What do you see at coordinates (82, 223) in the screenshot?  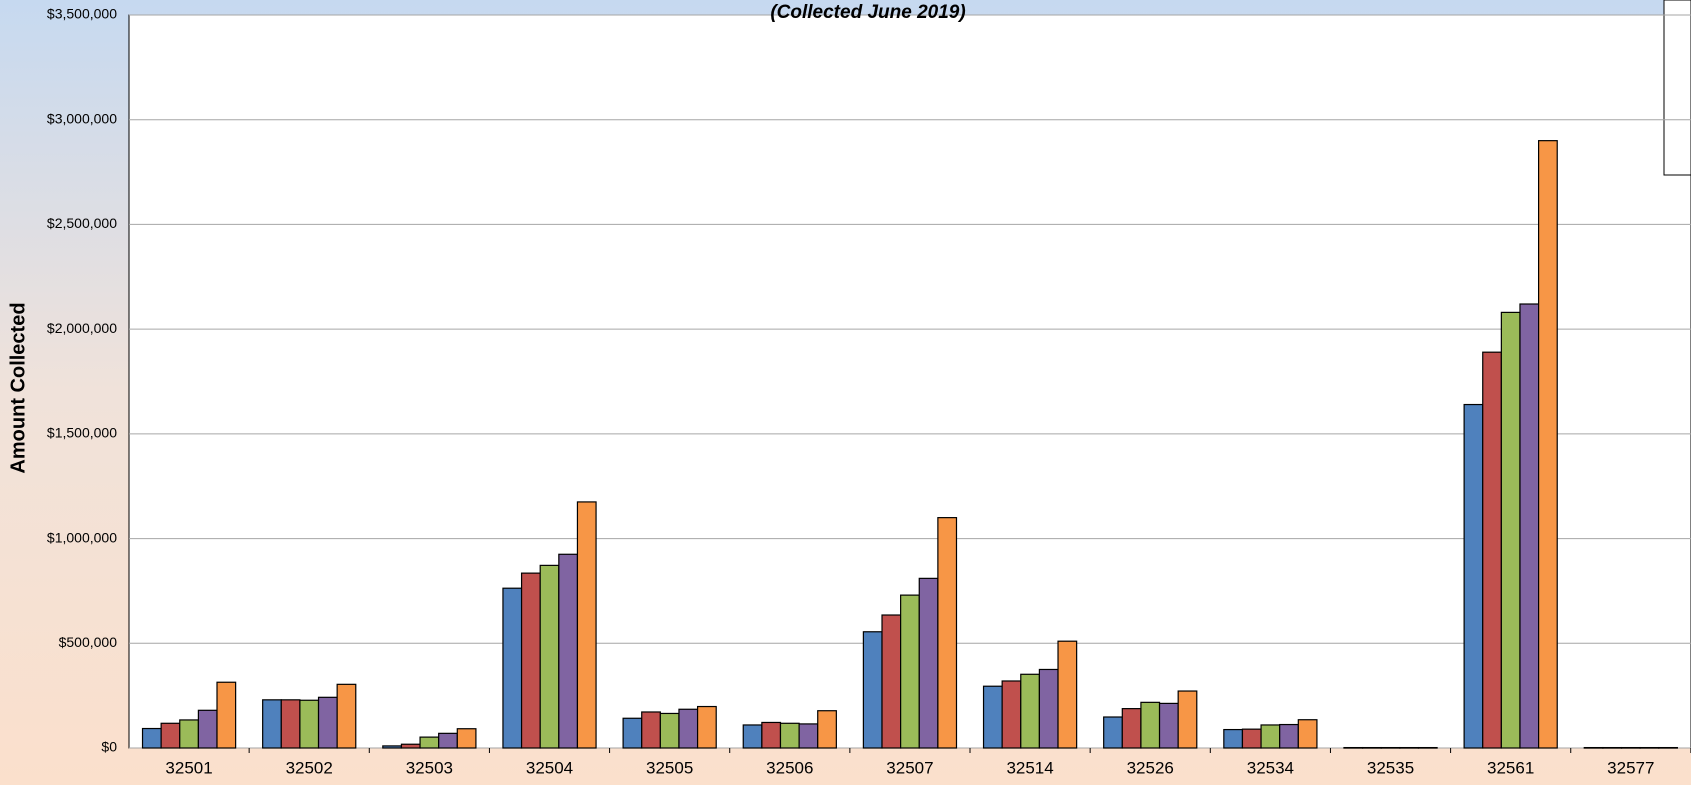 I see `y-tick-label: $2,500,000` at bounding box center [82, 223].